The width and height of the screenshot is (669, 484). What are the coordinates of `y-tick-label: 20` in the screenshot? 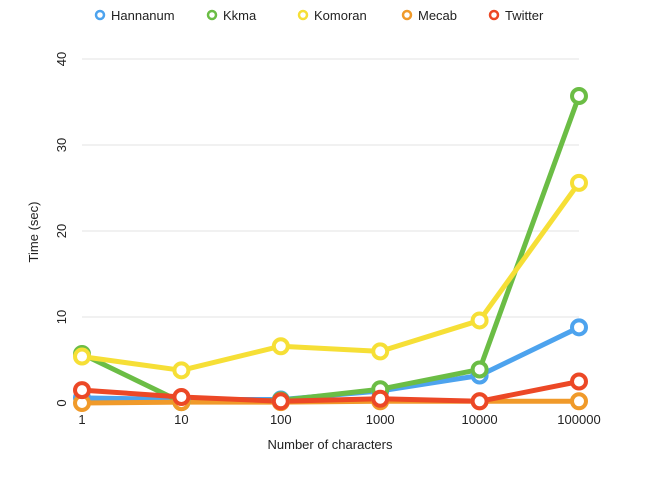 It's located at (61, 231).